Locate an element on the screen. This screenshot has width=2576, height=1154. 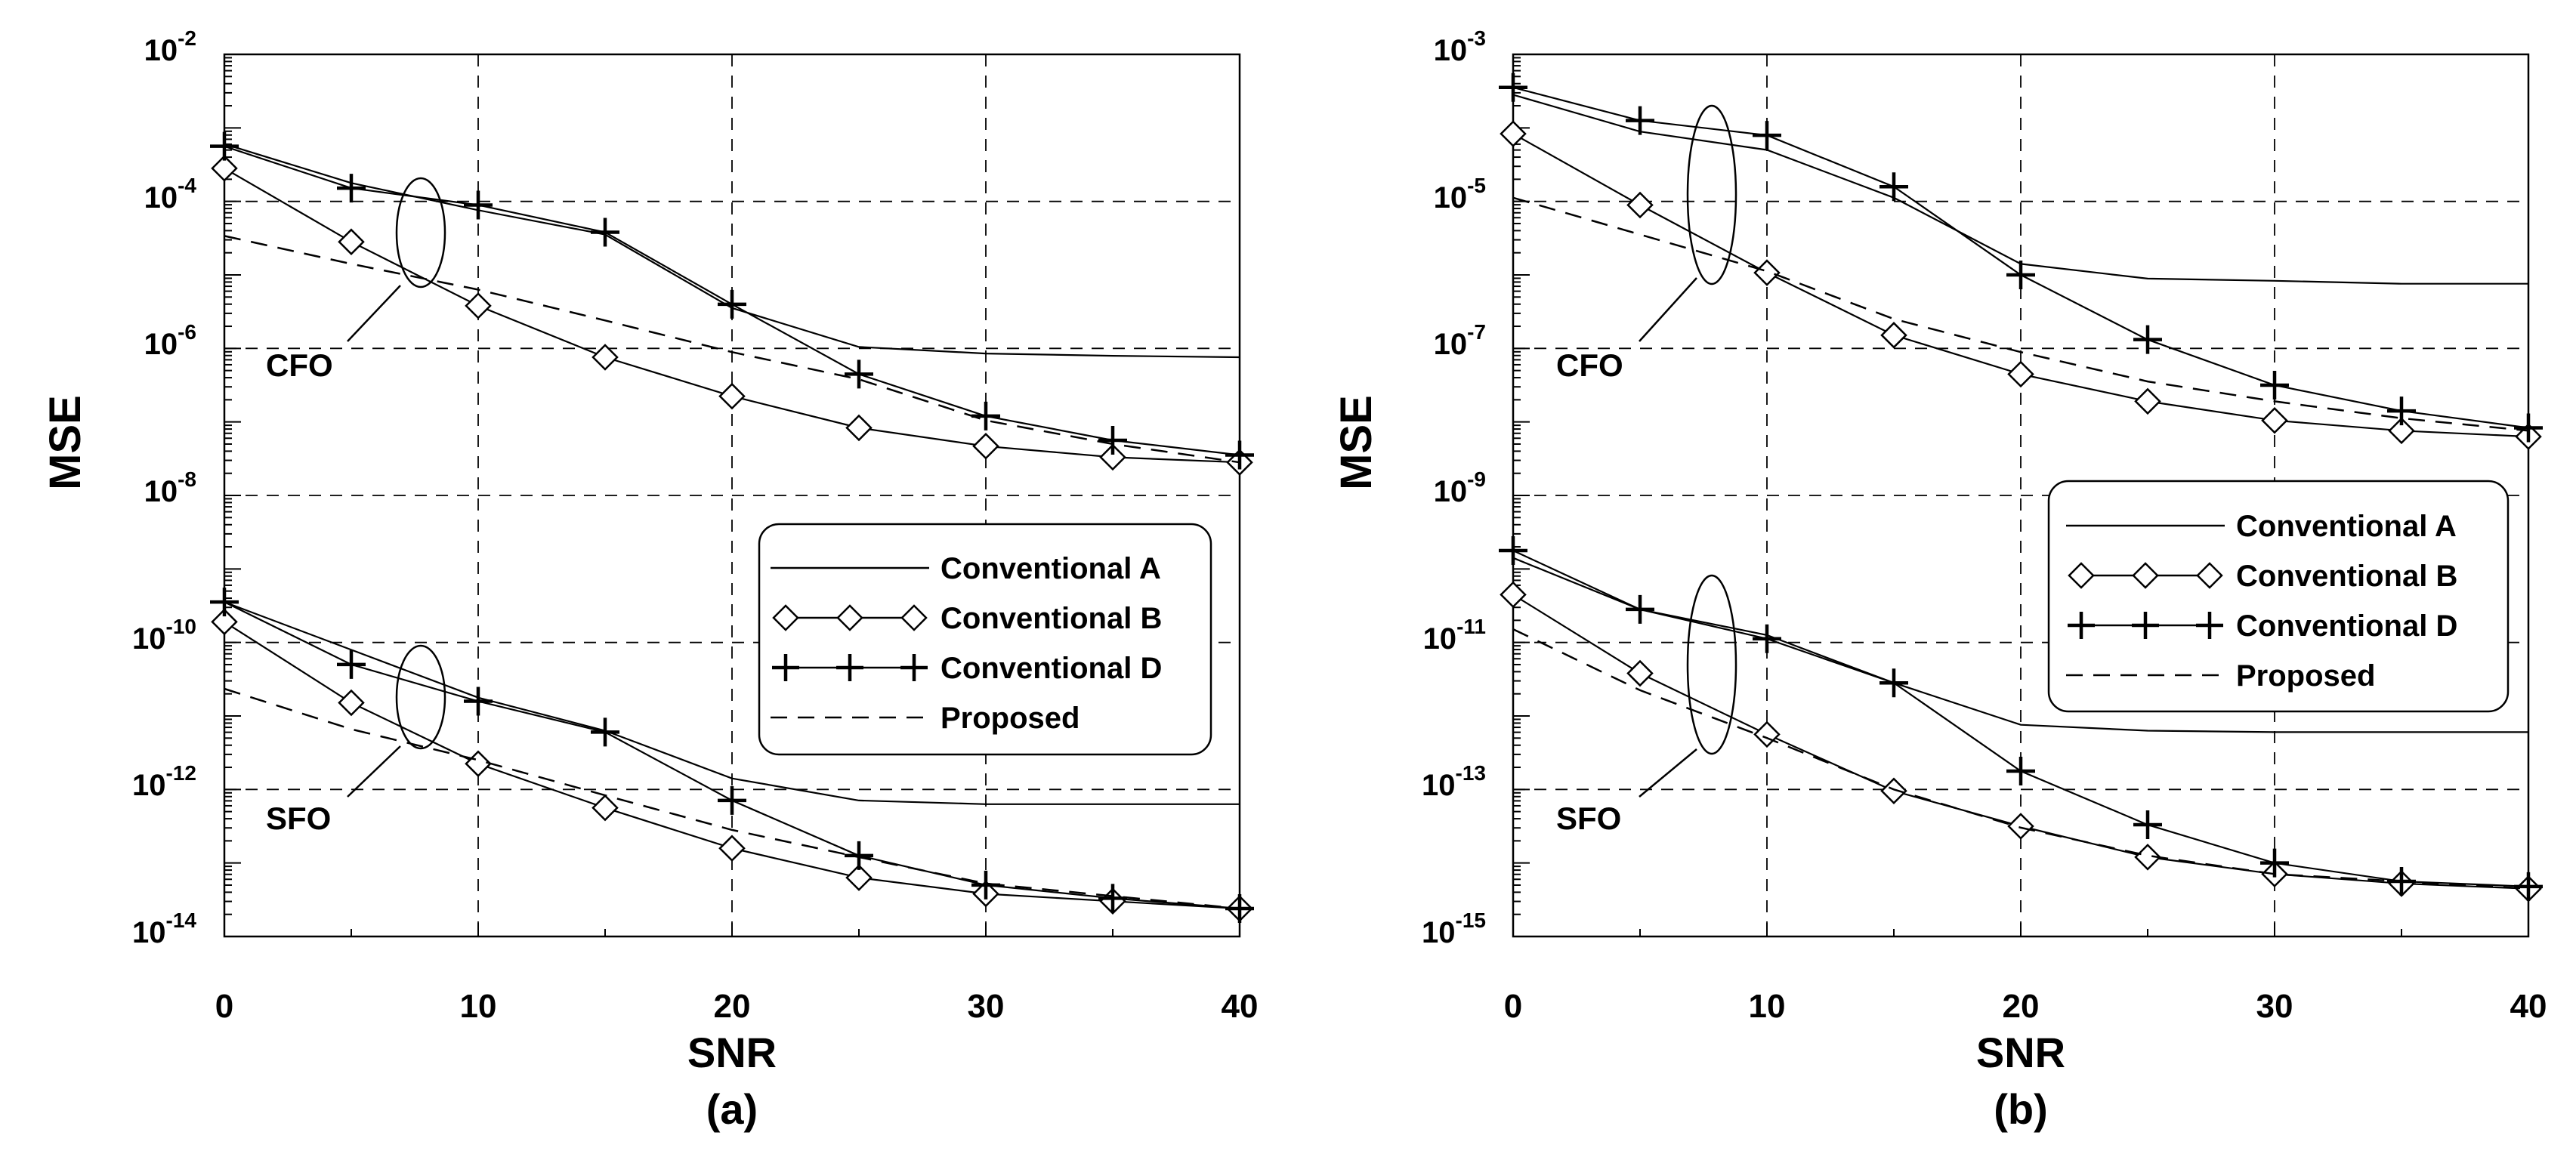
x-tick-label: 0 is located at coordinates (224, 1006).